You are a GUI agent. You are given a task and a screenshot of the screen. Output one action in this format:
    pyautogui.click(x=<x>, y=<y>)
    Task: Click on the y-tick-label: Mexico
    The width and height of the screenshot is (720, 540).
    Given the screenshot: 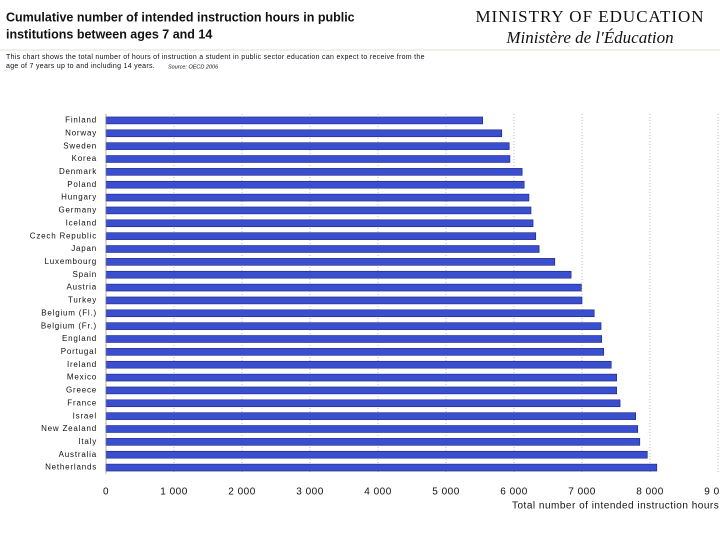 What is the action you would take?
    pyautogui.click(x=82, y=377)
    